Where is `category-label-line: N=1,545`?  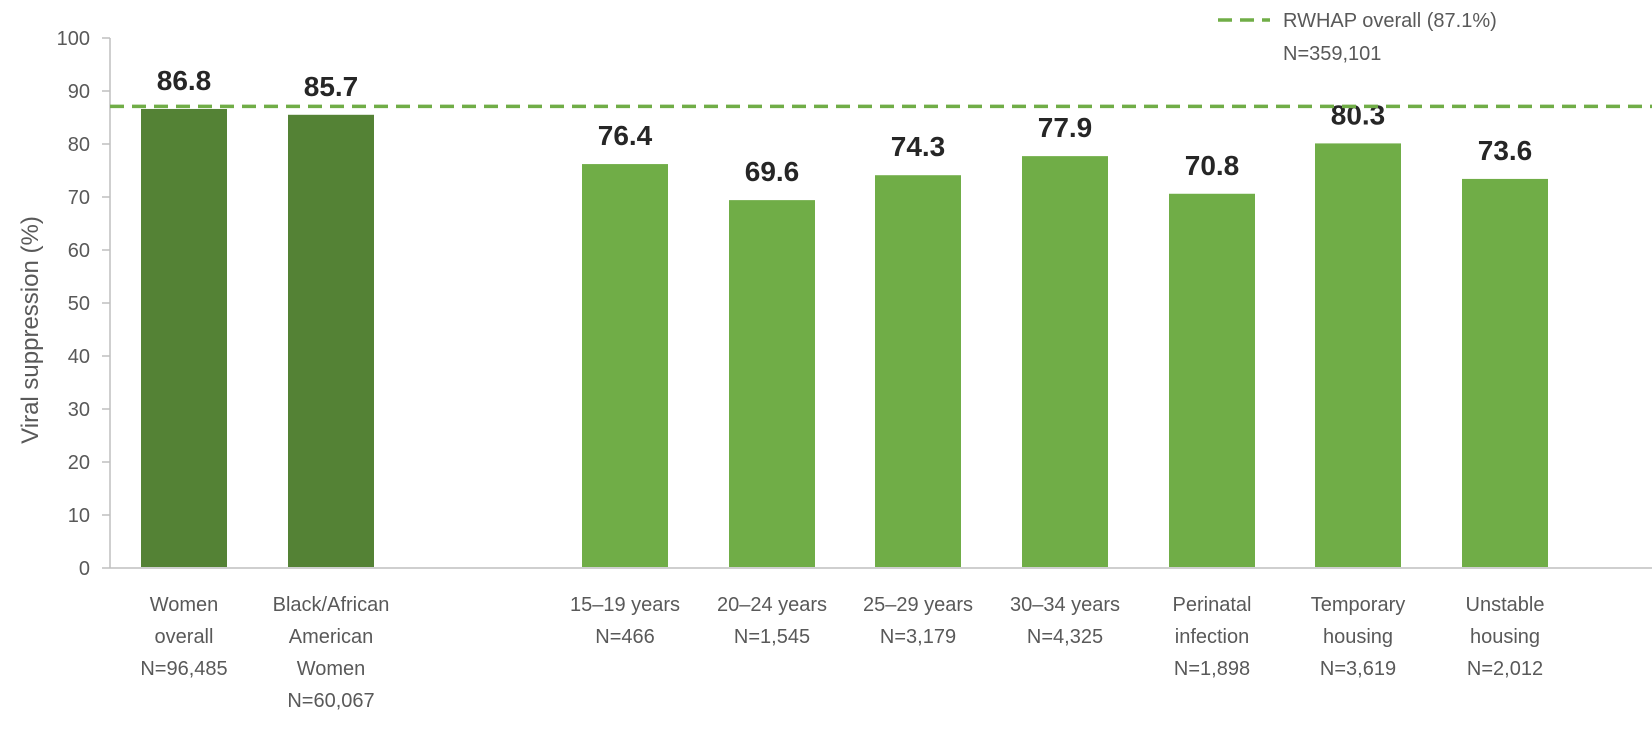
category-label-line: N=1,545 is located at coordinates (772, 637).